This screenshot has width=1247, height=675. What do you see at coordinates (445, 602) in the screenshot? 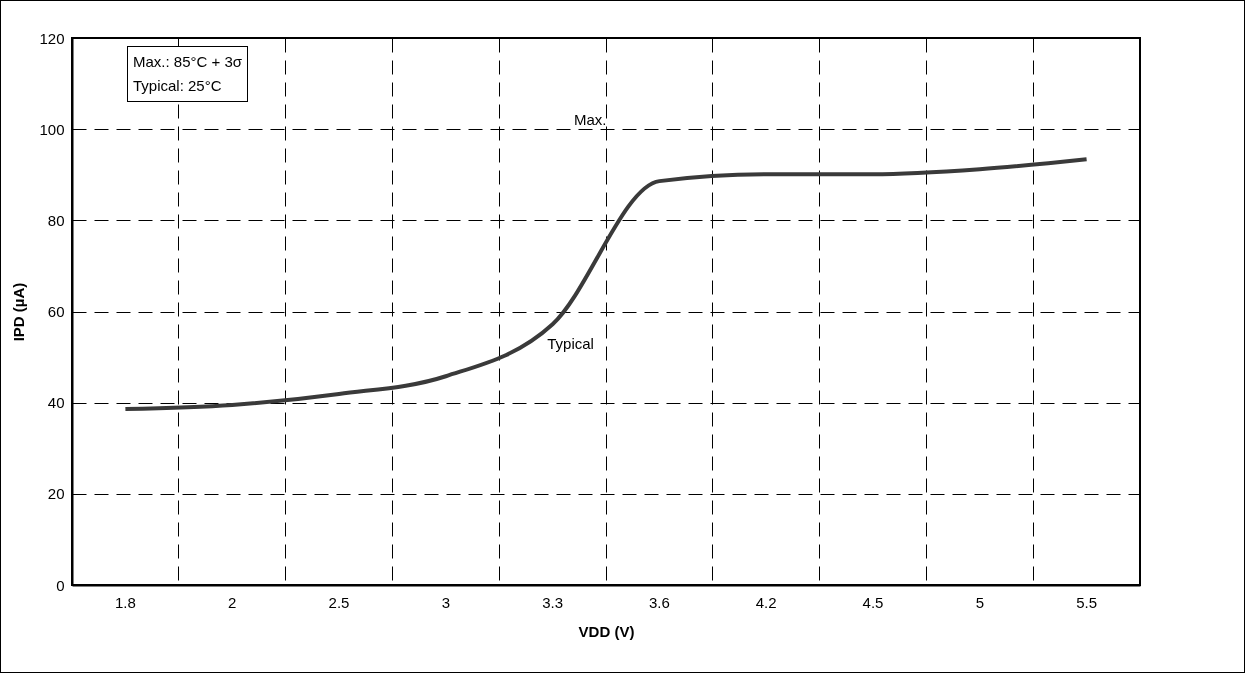
I see `x-tick-label: 3` at bounding box center [445, 602].